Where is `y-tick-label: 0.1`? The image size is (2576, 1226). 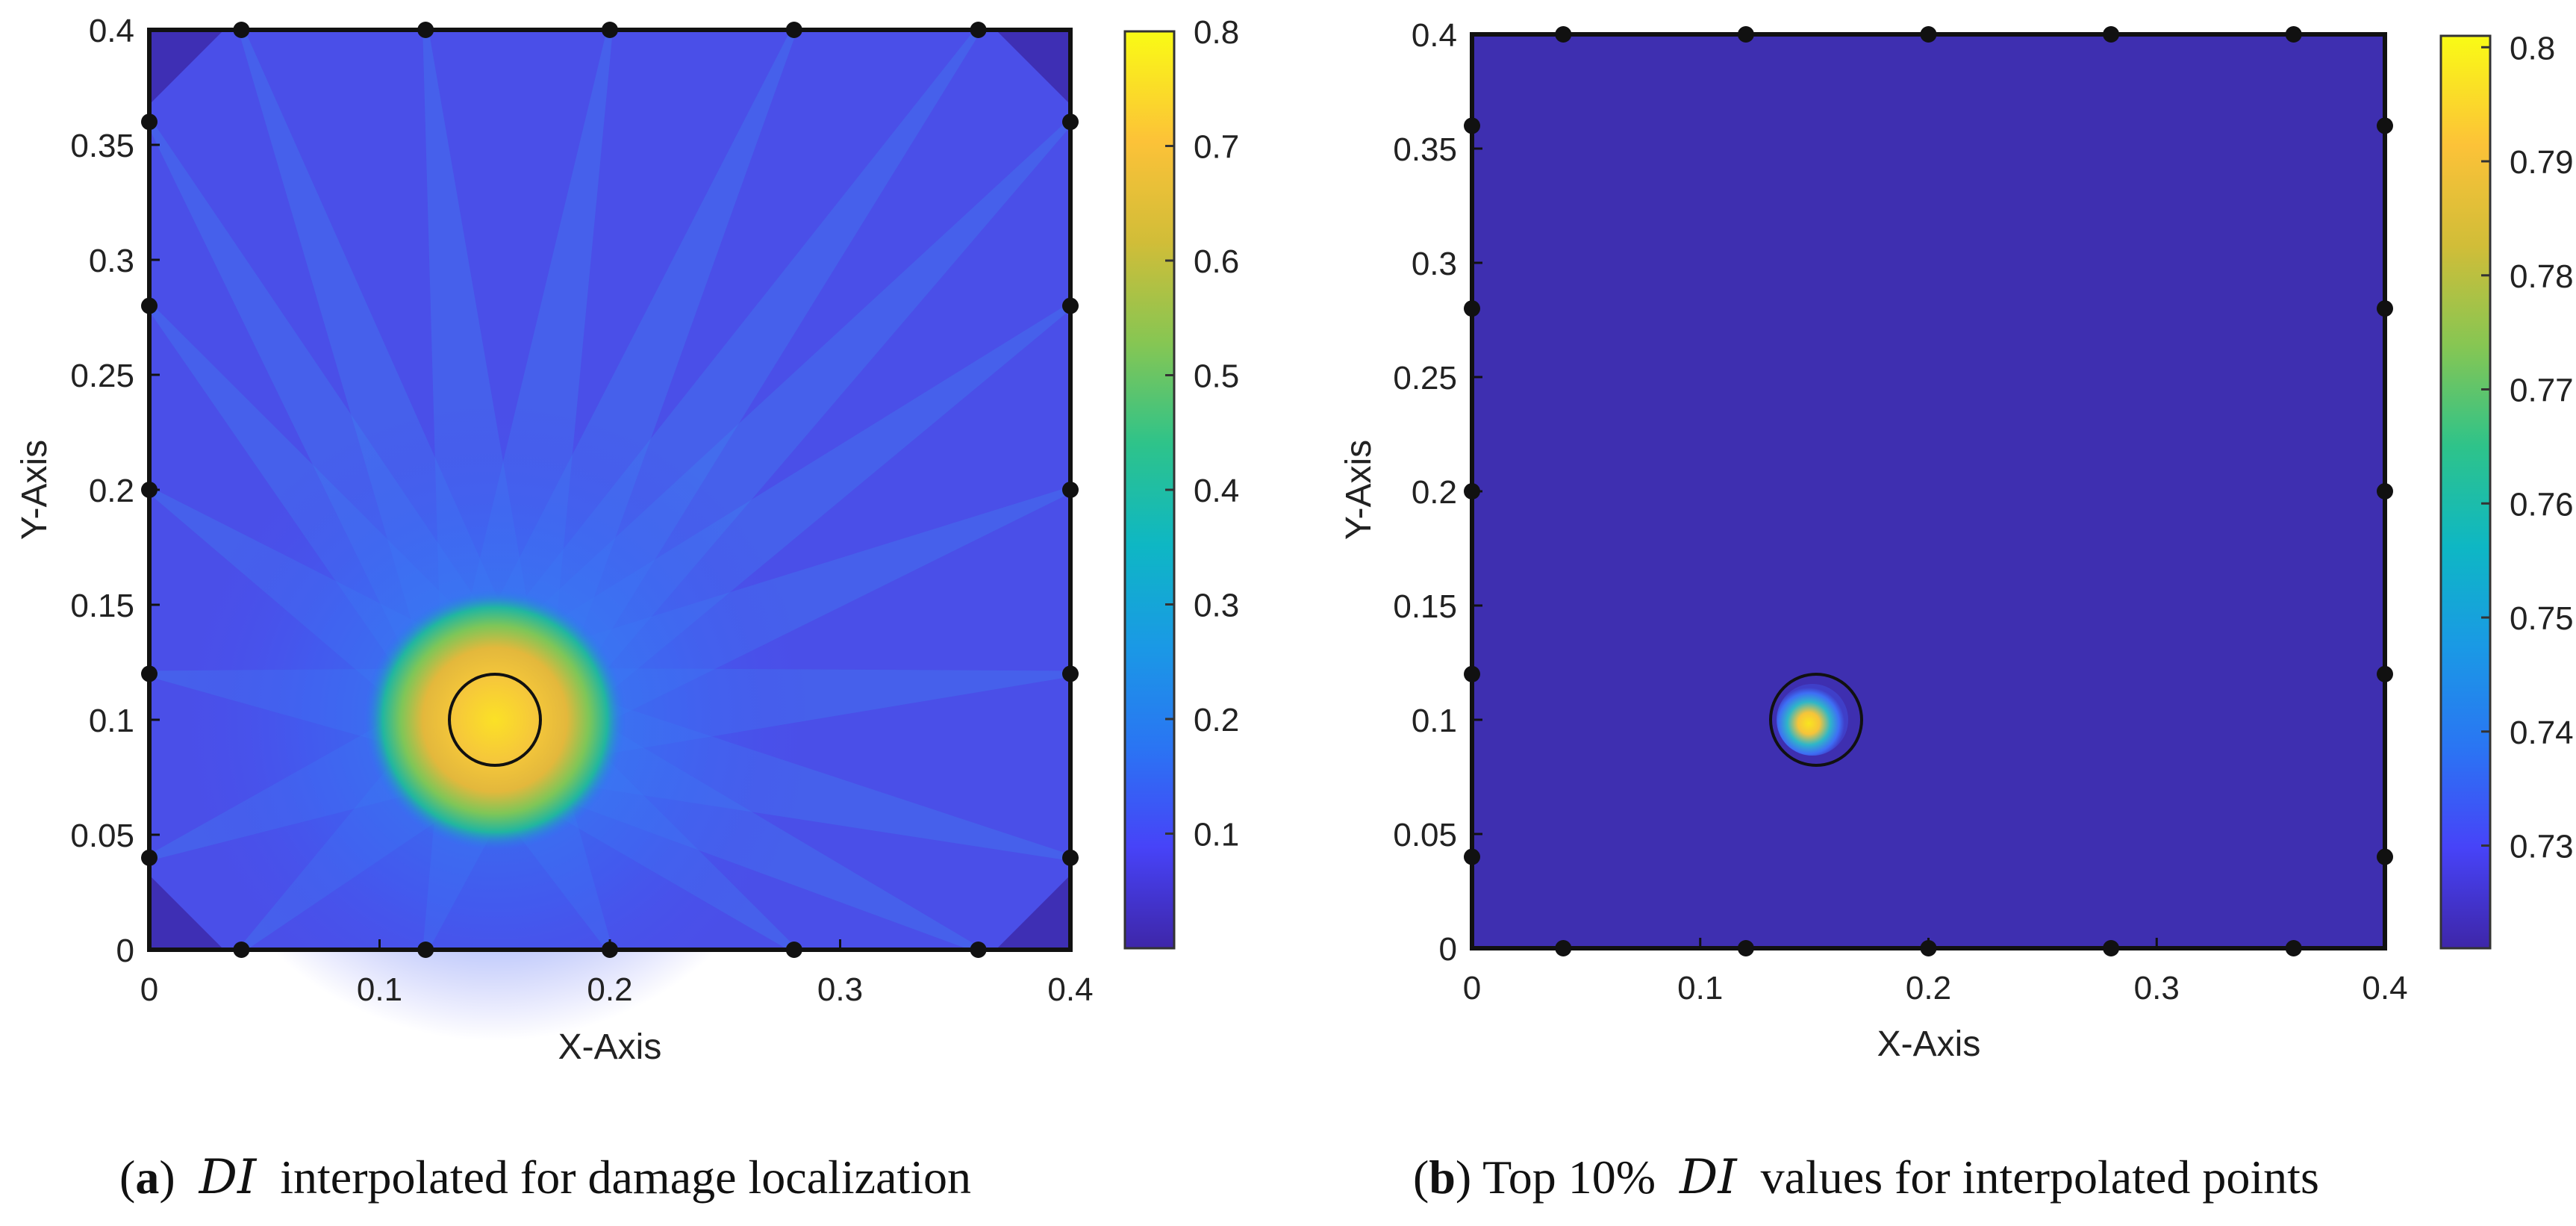
y-tick-label: 0.1 is located at coordinates (1434, 721).